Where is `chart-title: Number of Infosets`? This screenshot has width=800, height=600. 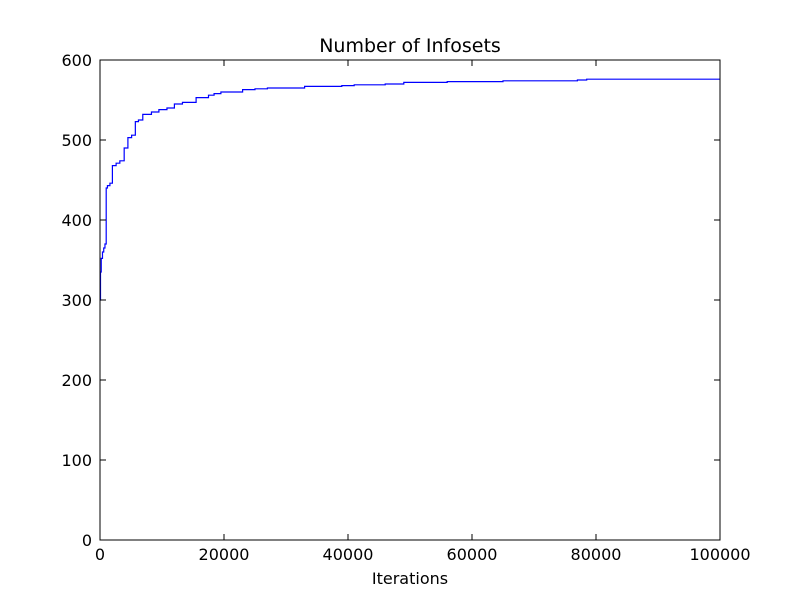
chart-title: Number of Infosets is located at coordinates (410, 46).